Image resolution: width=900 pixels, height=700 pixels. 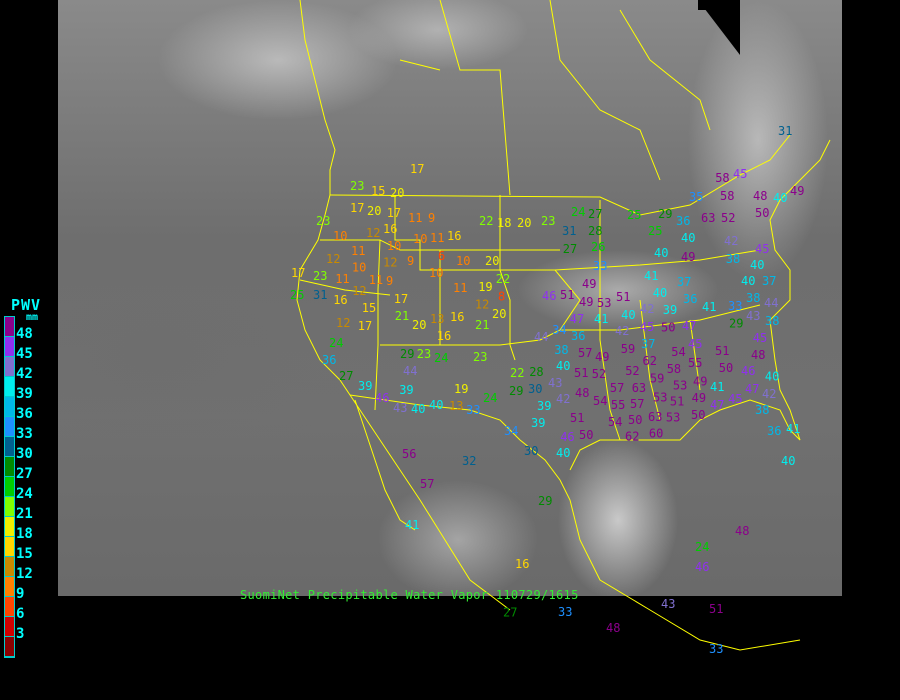 What do you see at coordinates (748, 371) in the screenshot?
I see `station-pwv-value: 46` at bounding box center [748, 371].